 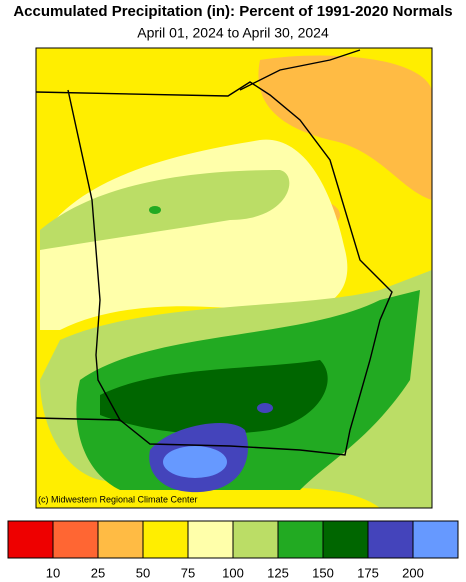 What do you see at coordinates (413, 572) in the screenshot?
I see `legend-tick-label: 200` at bounding box center [413, 572].